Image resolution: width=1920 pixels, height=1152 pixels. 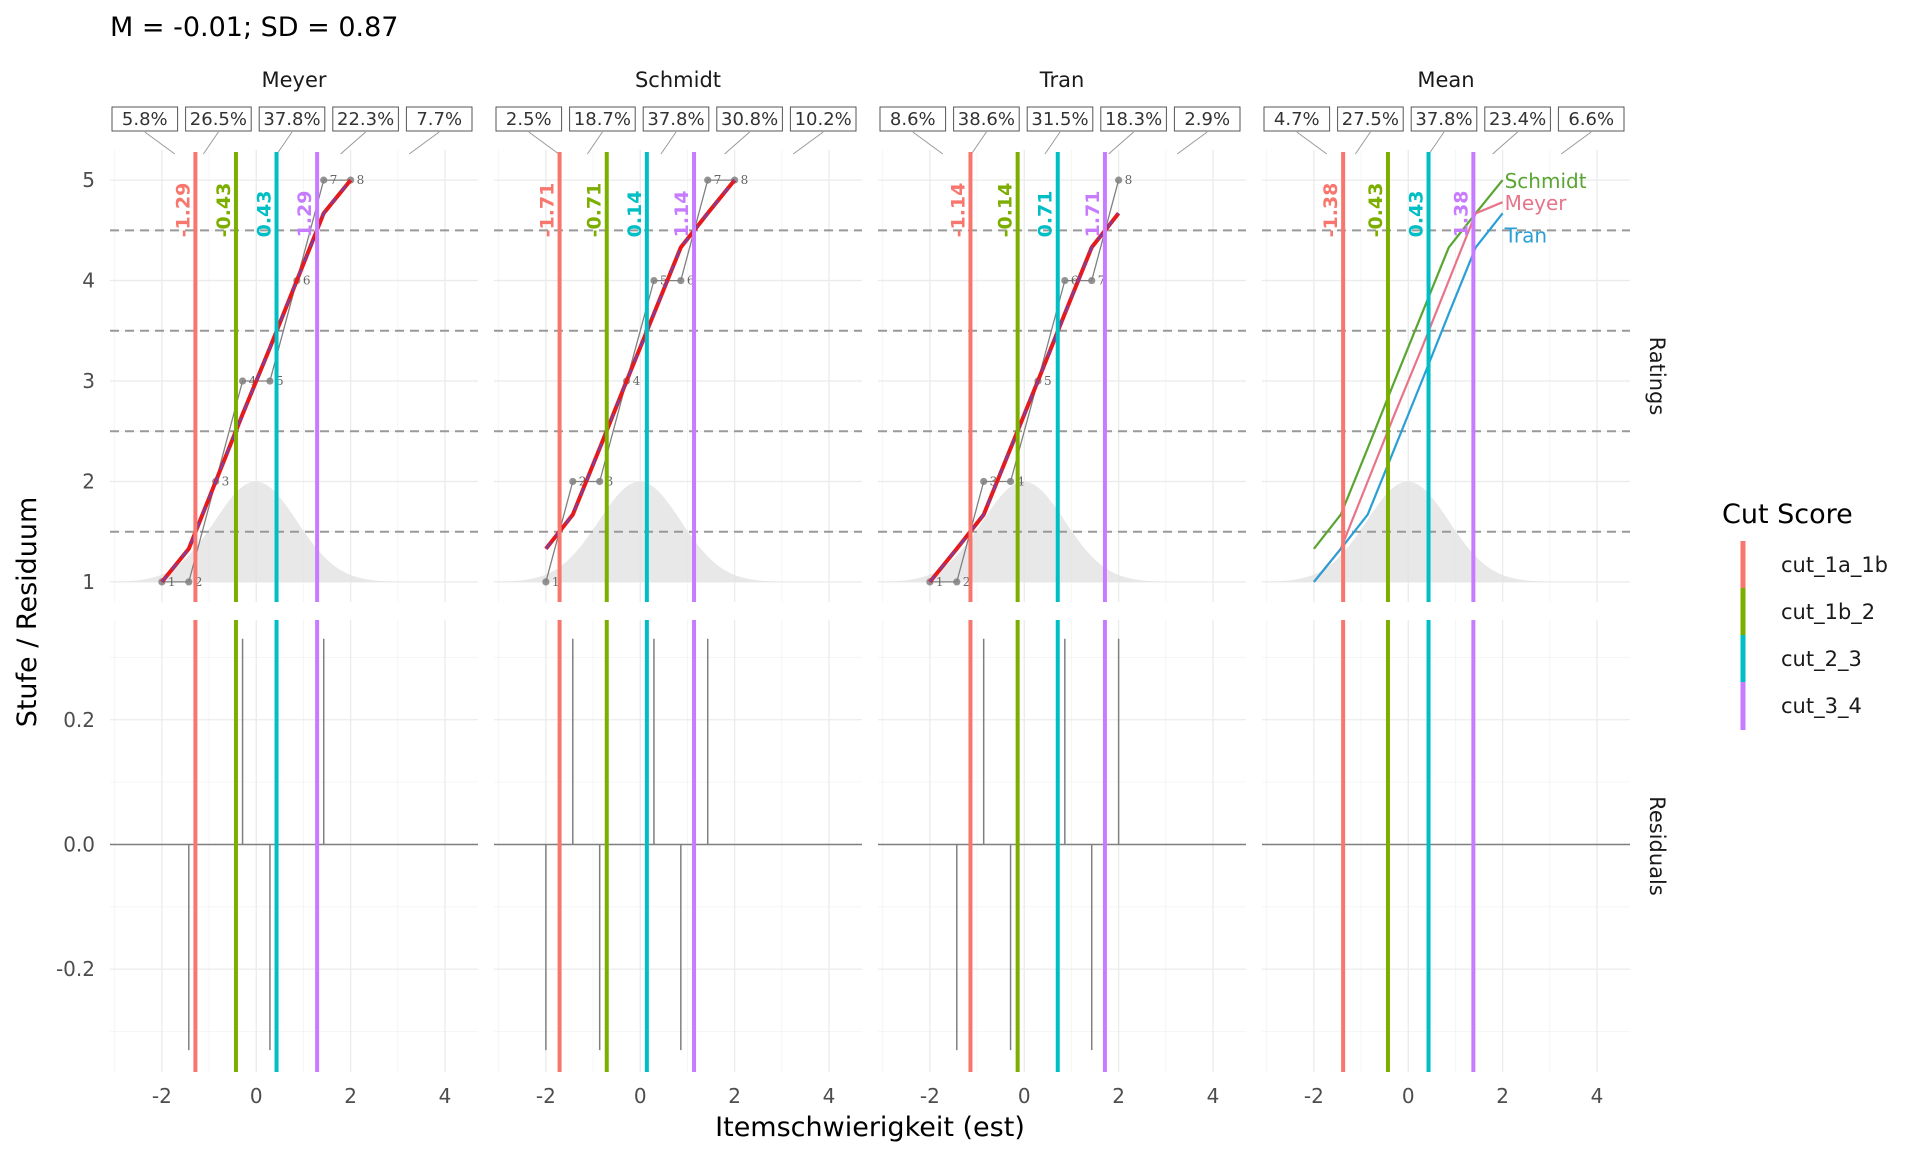 I want to click on cut-value-label: 0.14, so click(x=635, y=213).